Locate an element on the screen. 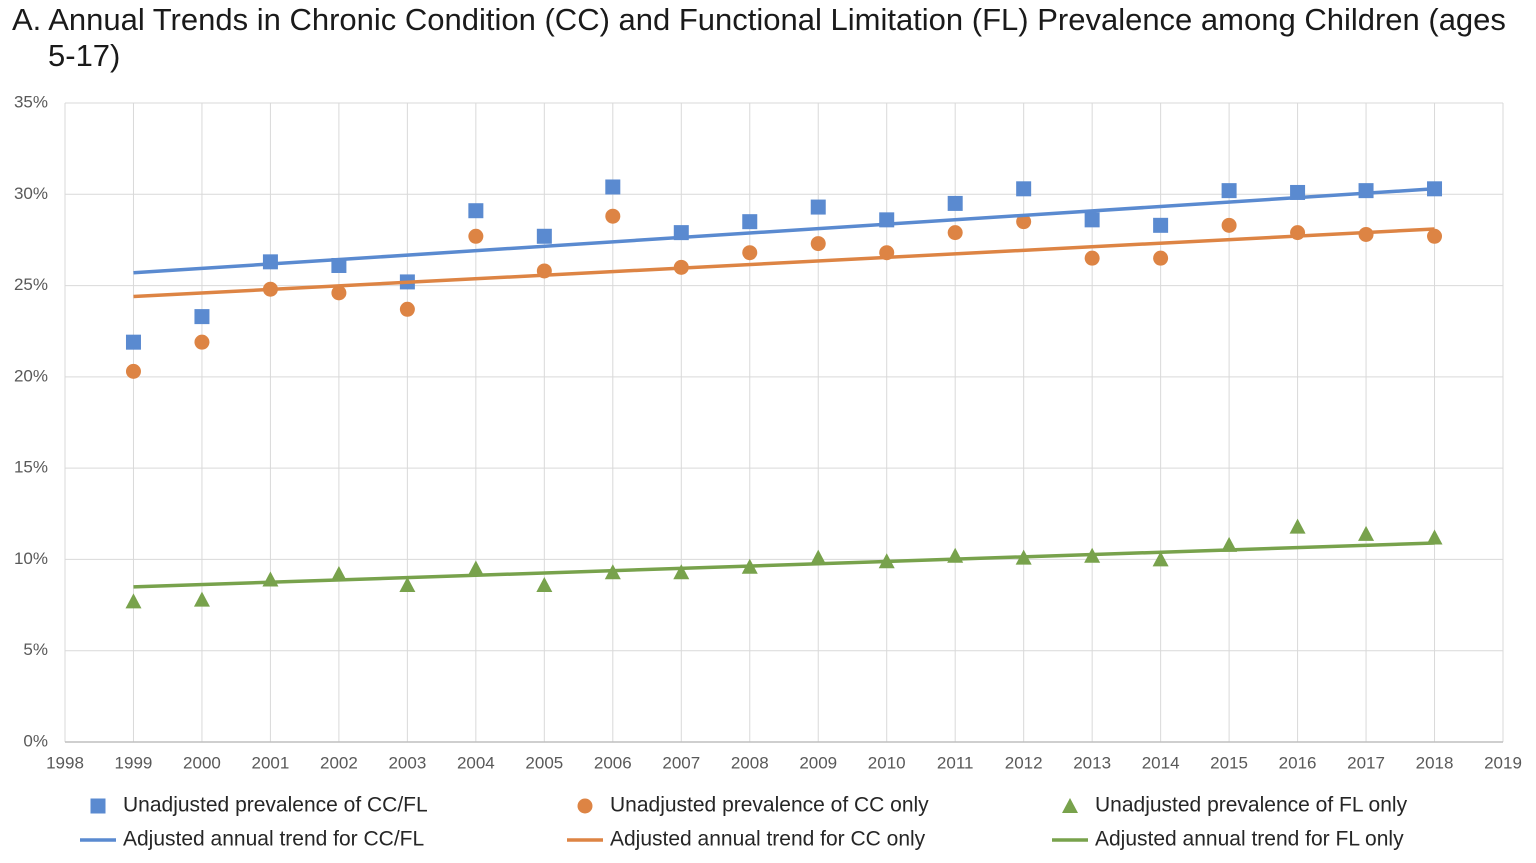 The image size is (1536, 863). x-tick-label: 1999 is located at coordinates (134, 762).